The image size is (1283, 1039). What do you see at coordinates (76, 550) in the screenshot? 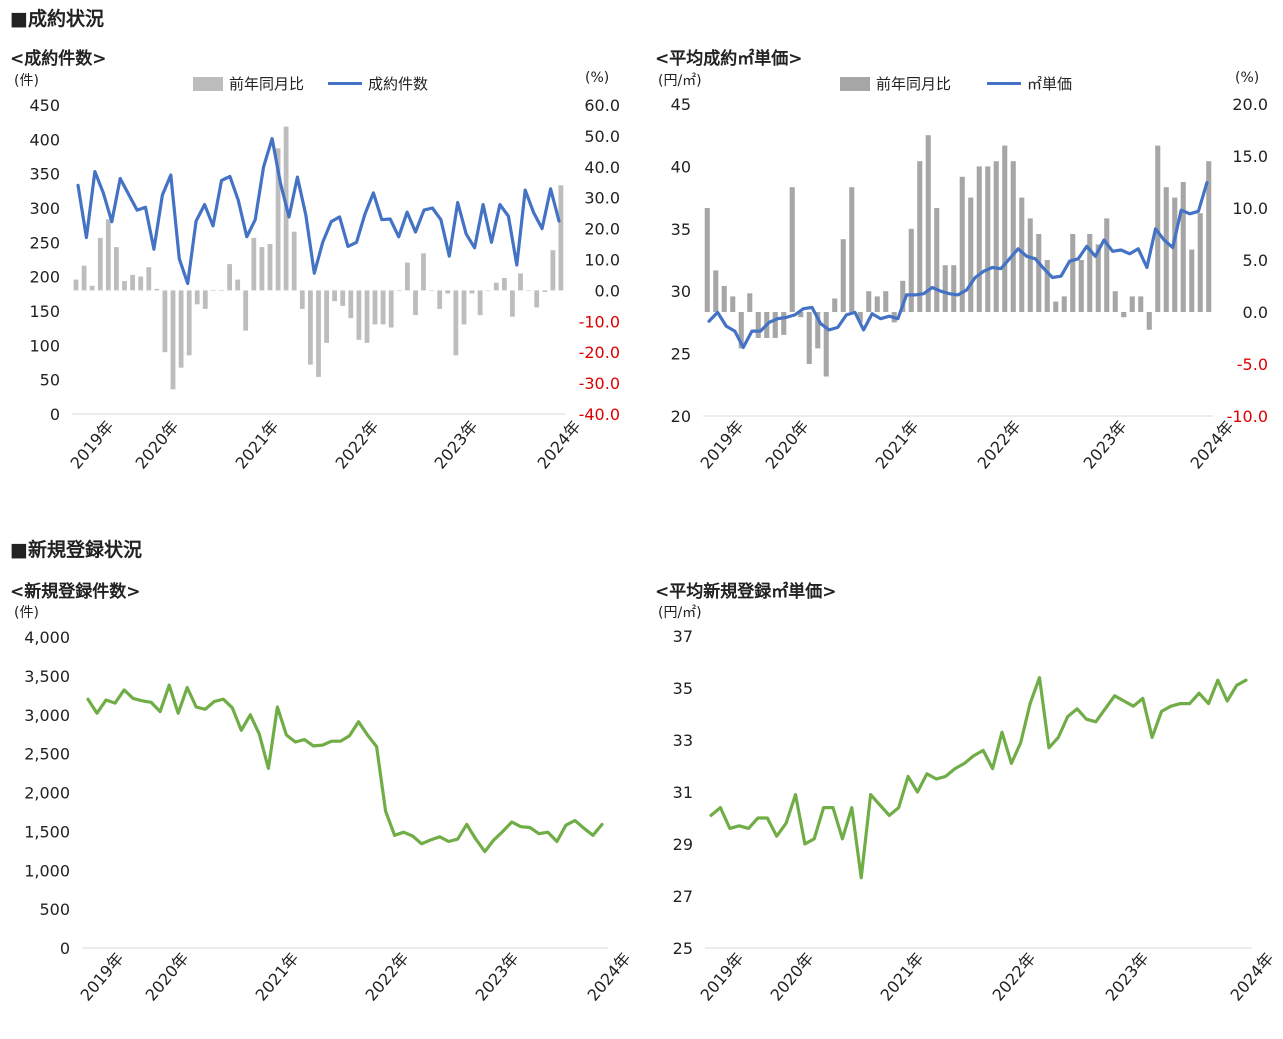
I see `section-title-new-listings: ■新規登録状況` at bounding box center [76, 550].